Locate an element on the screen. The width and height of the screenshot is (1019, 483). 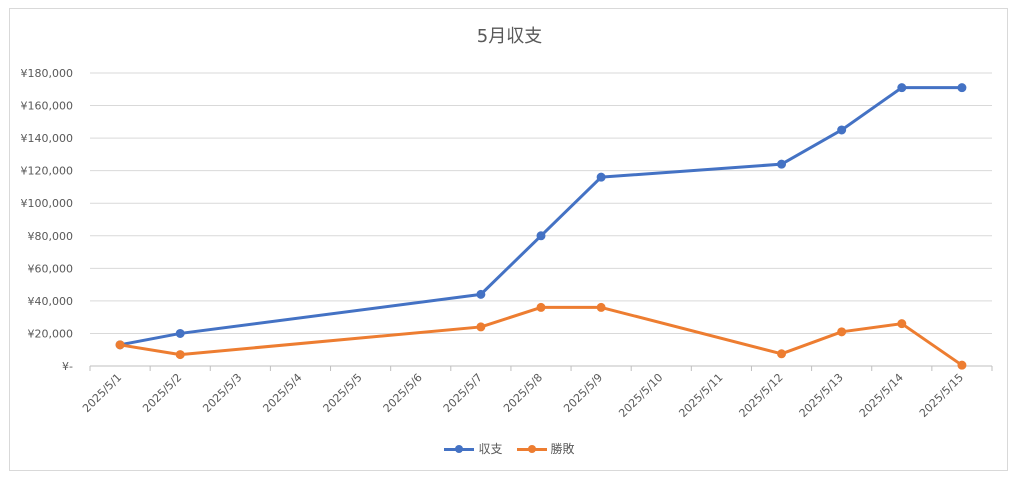
x-tick-label-9: 2025/5/10 is located at coordinates (640, 395).